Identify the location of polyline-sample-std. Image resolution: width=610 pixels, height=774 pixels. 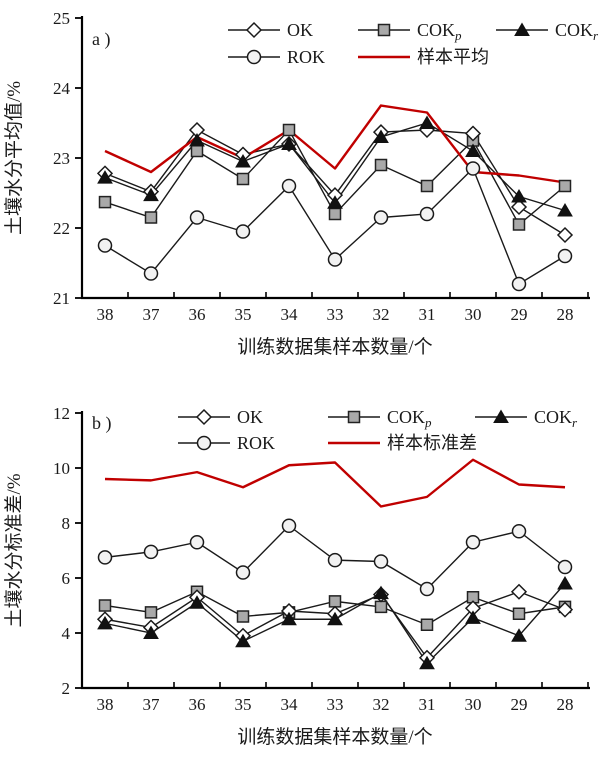
(335, 483).